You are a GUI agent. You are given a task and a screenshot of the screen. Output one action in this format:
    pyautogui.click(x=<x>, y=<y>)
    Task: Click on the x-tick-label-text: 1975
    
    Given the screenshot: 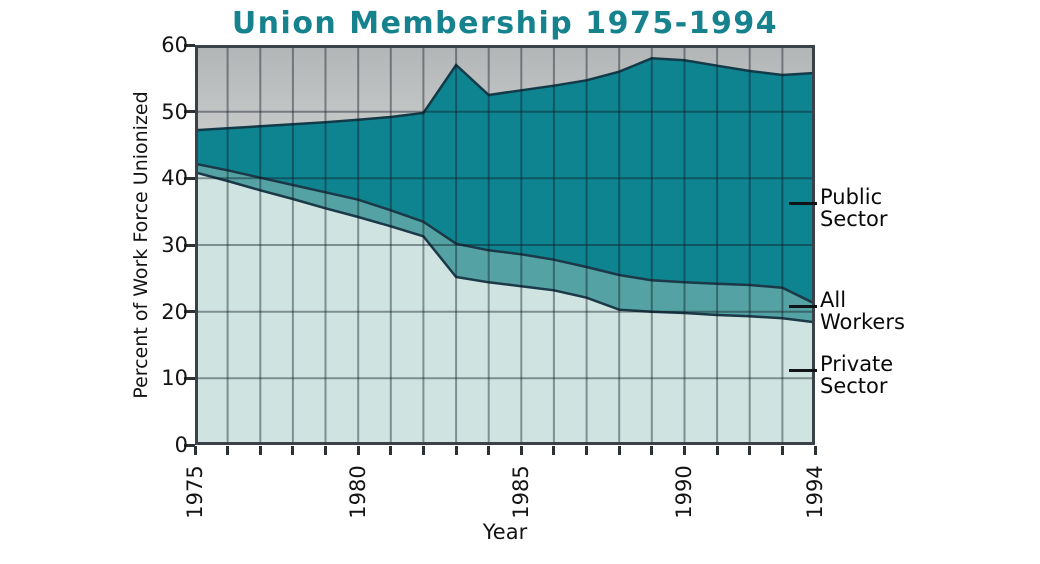 What is the action you would take?
    pyautogui.click(x=195, y=492)
    